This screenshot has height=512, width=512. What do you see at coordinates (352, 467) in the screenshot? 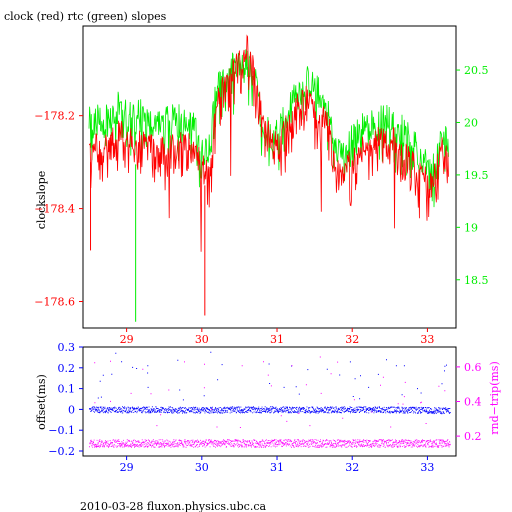
I see `bottom-x-tick-label: 32` at bounding box center [352, 467].